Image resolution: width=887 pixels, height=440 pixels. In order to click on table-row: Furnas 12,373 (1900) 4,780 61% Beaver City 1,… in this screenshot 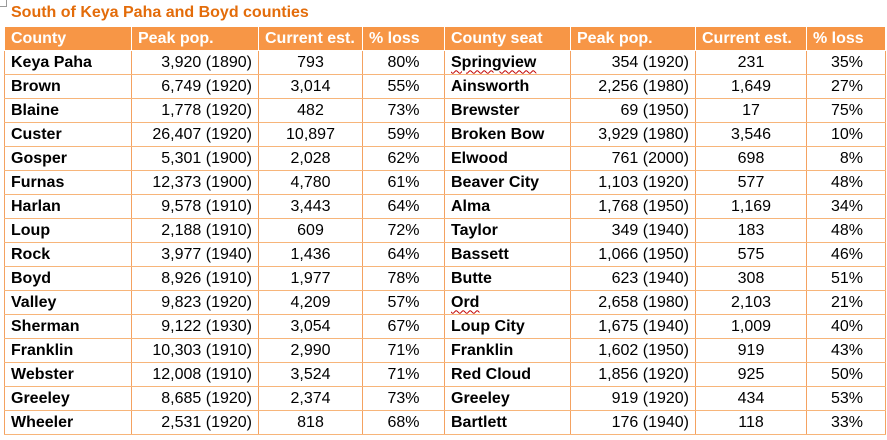, I will do `click(445, 182)`.